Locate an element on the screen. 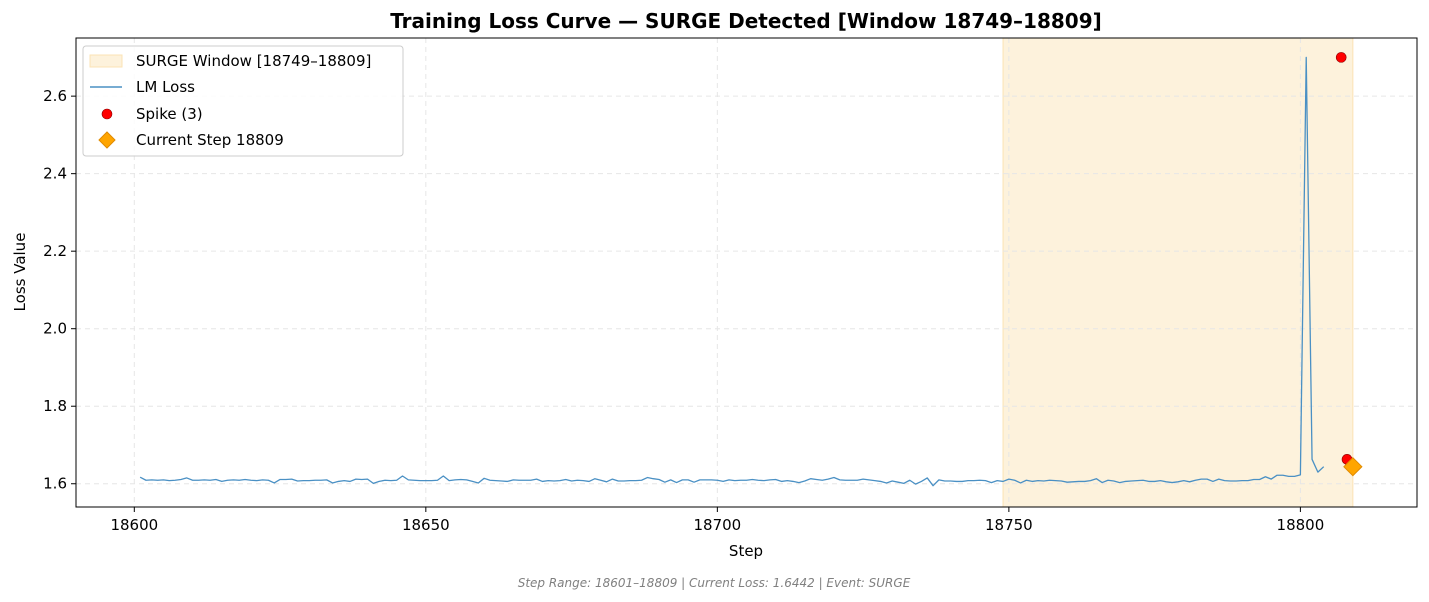 This screenshot has width=1429, height=602. x-tick-label: 18600 is located at coordinates (134, 525).